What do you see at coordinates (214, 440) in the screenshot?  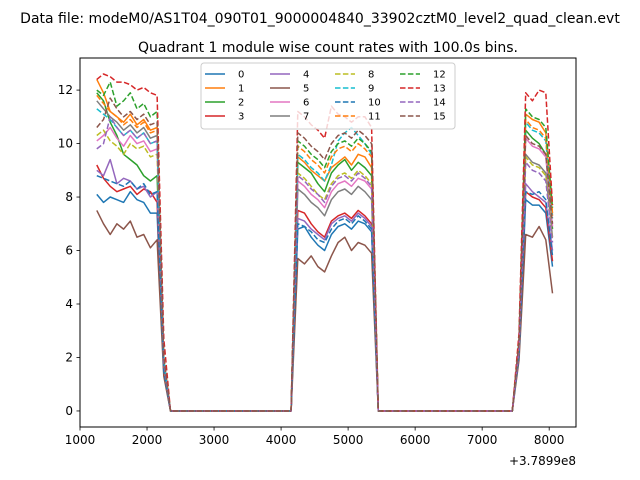 I see `x-tick-label: 3000` at bounding box center [214, 440].